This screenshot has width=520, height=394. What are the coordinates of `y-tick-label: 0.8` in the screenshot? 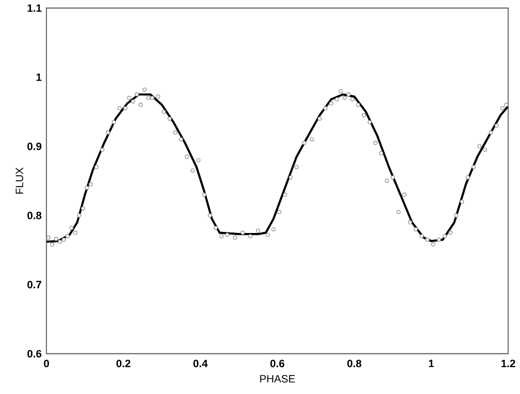 It's located at (34, 216).